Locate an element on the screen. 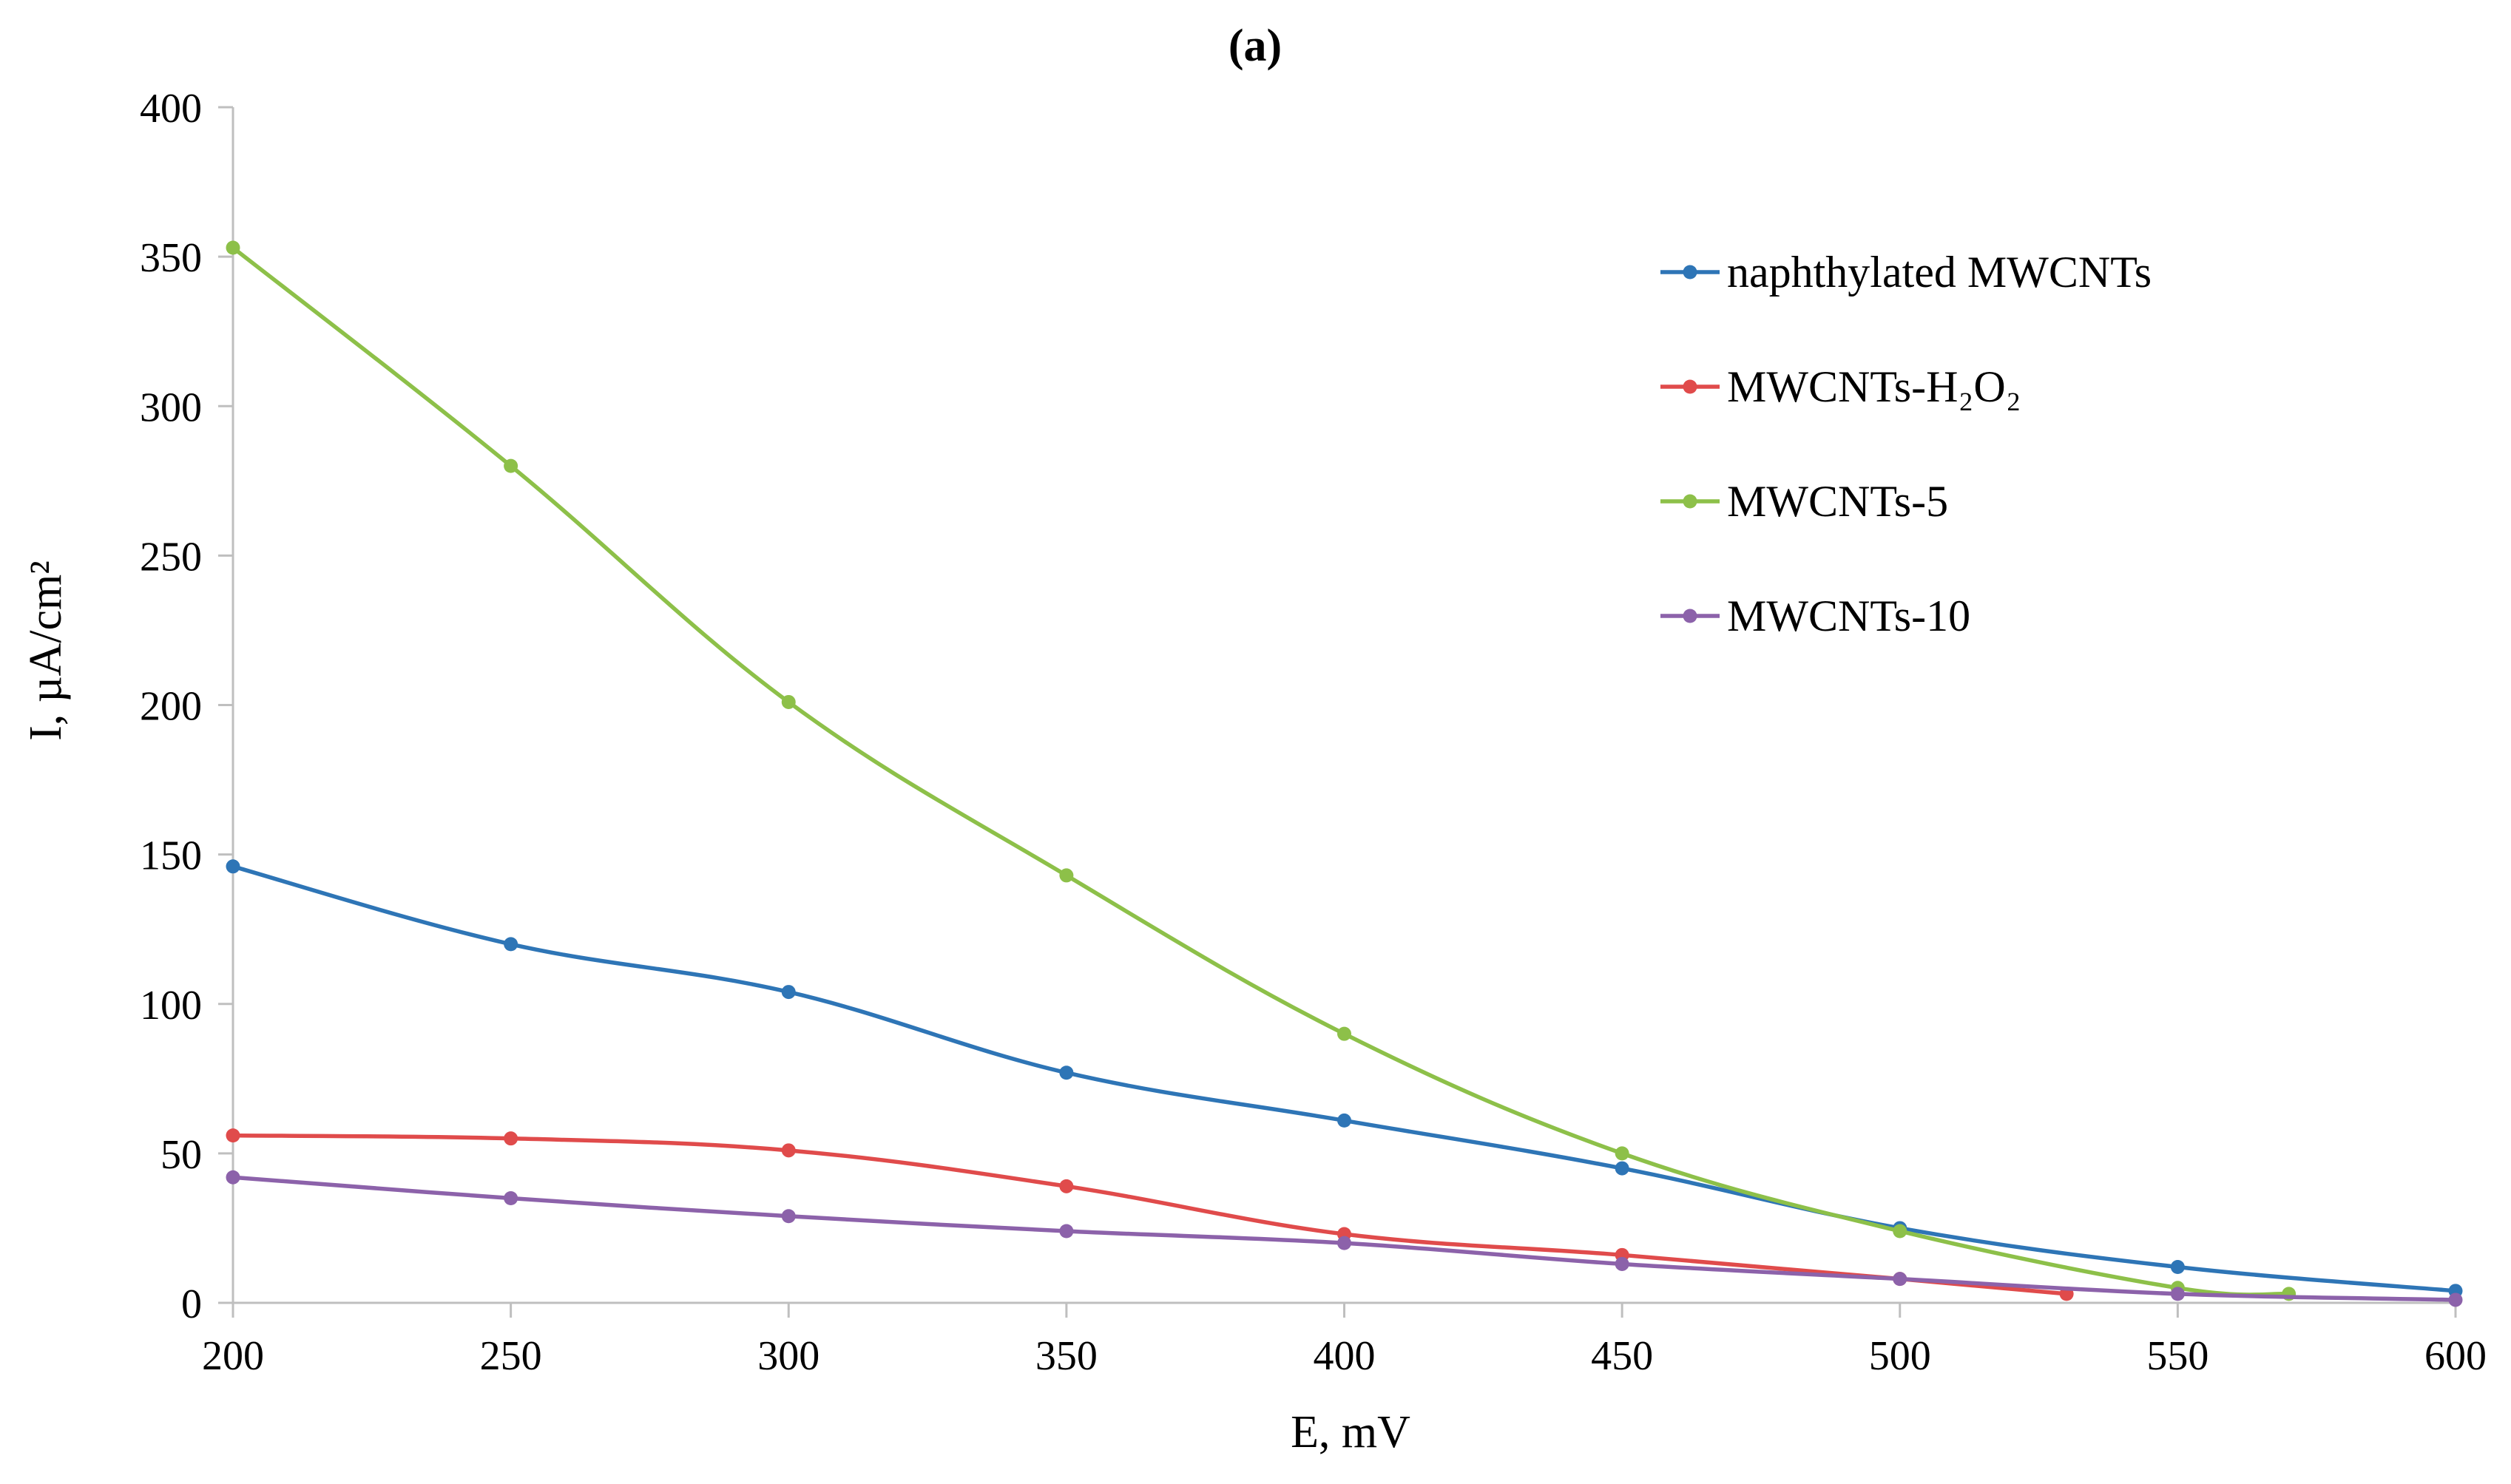 The image size is (2511, 1484). y-tick-label: 300 is located at coordinates (171, 407).